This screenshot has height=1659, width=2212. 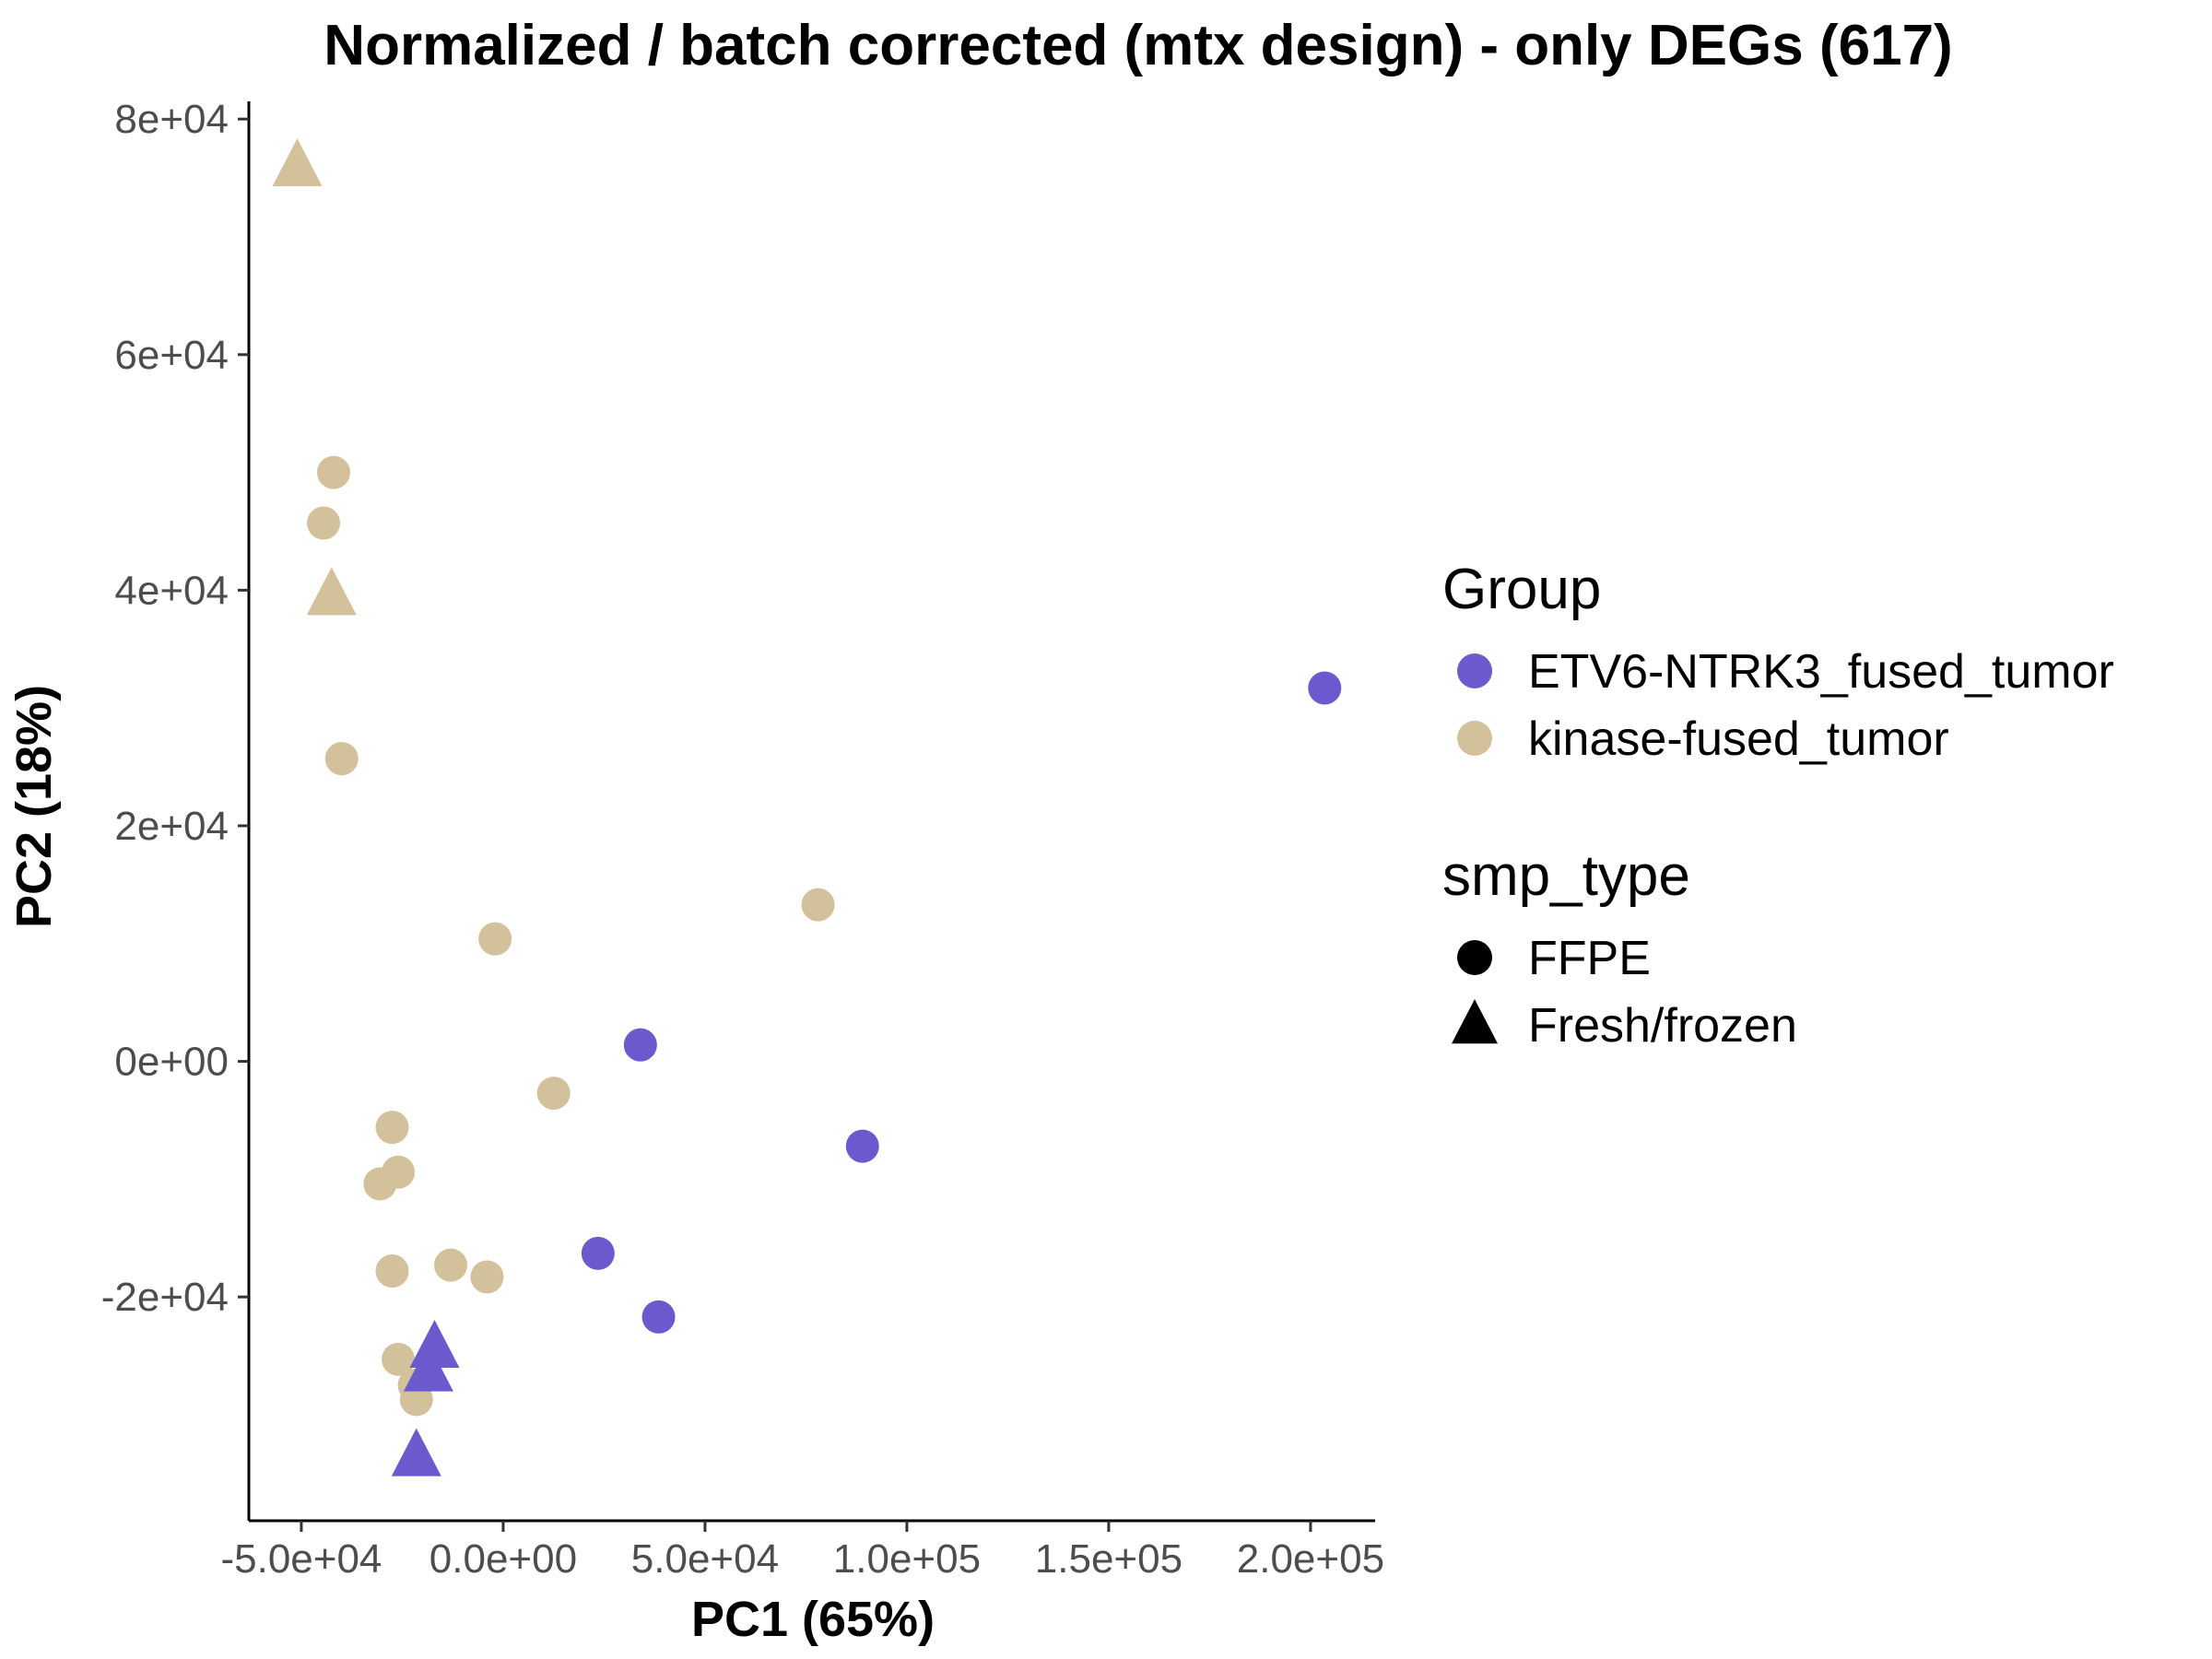 What do you see at coordinates (1662, 1026) in the screenshot?
I see `legend-entry-label: Fresh/frozen` at bounding box center [1662, 1026].